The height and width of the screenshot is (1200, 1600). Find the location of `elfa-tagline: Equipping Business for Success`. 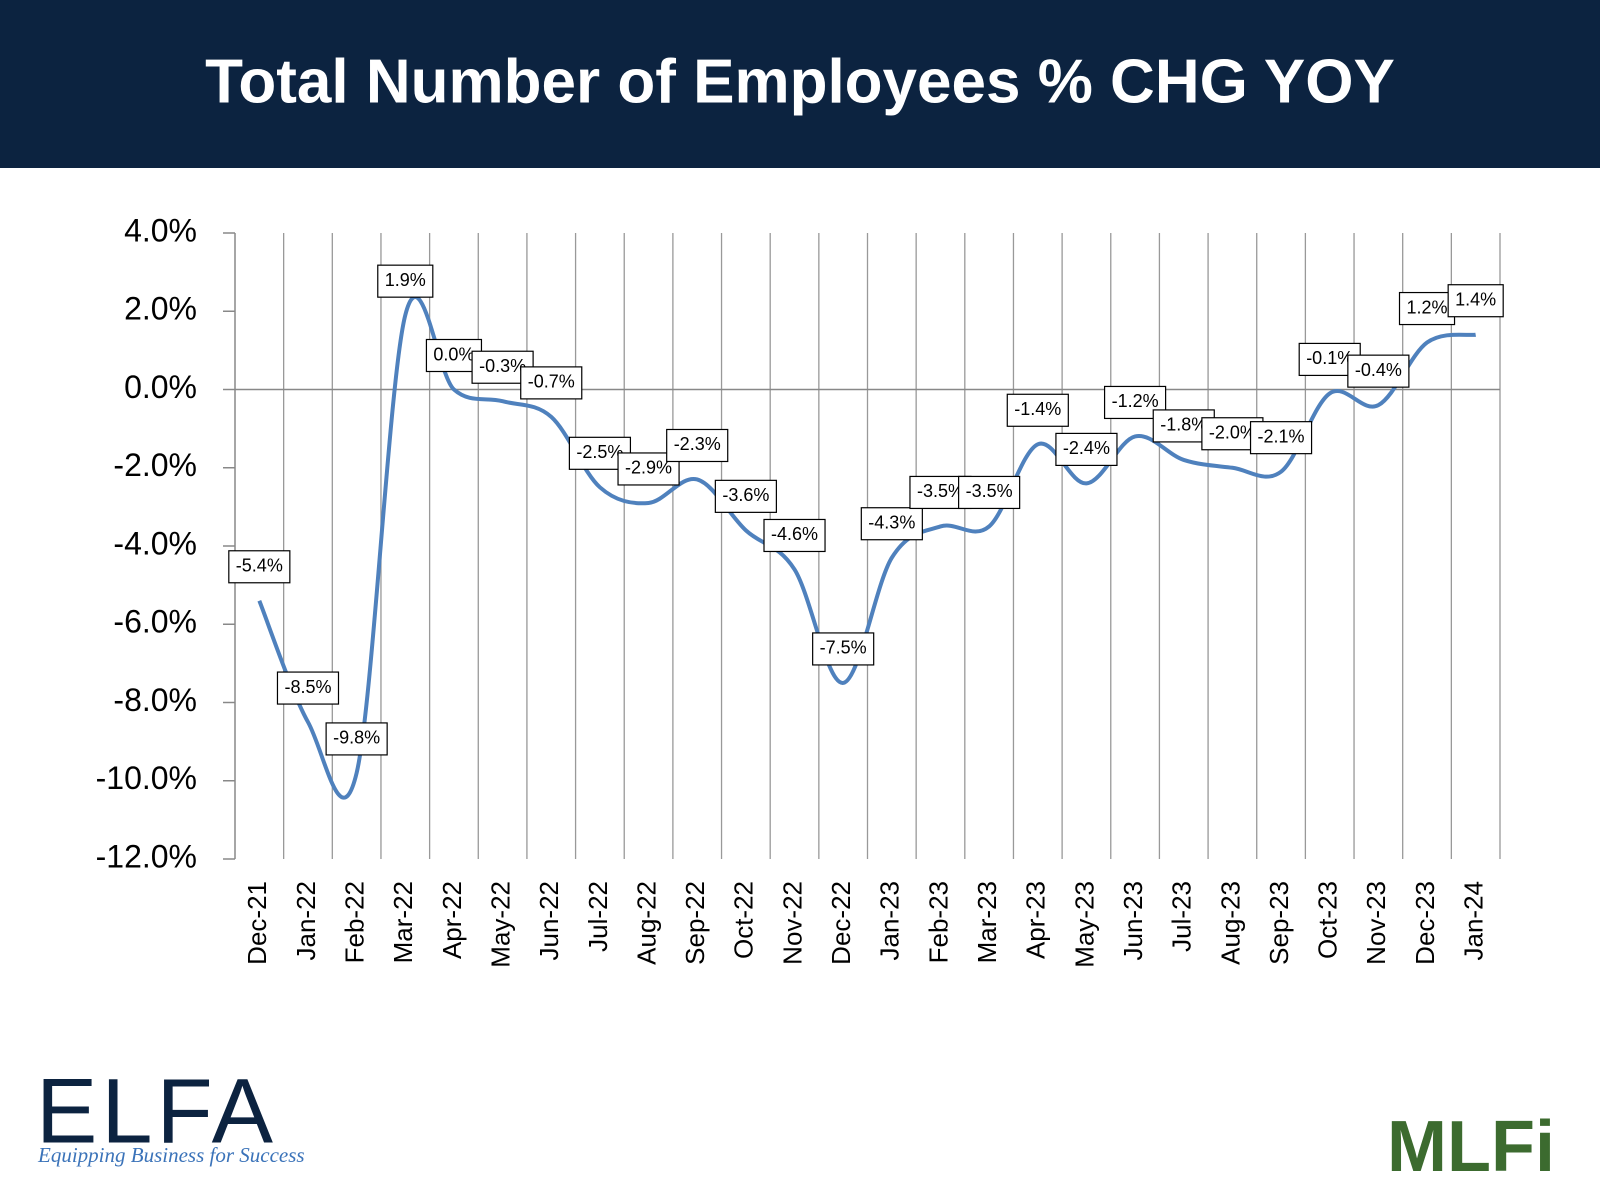

elfa-tagline: Equipping Business for Success is located at coordinates (171, 1155).